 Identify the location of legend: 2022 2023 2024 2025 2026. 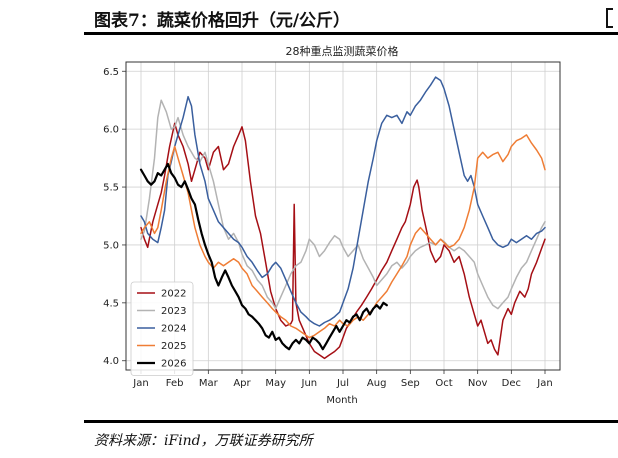
(162, 328).